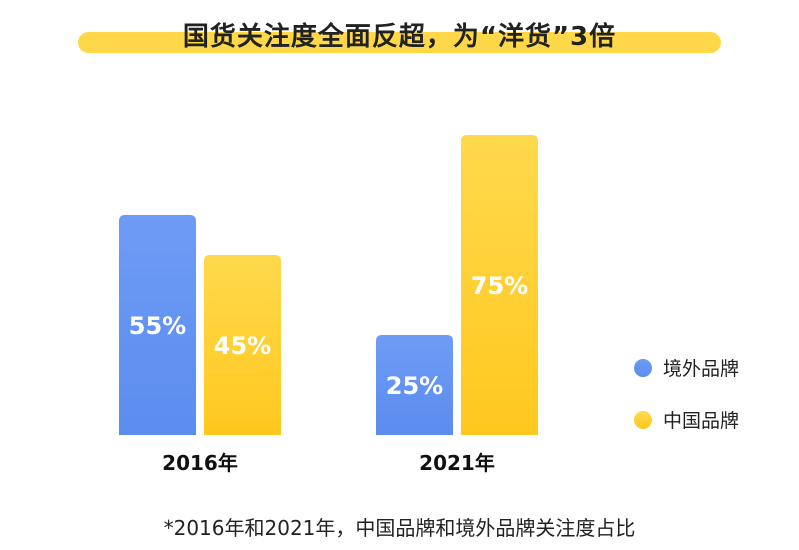 The height and width of the screenshot is (550, 799). Describe the element at coordinates (399, 528) in the screenshot. I see `chart-footnote: *2016年和2021年，中国品牌和境外品牌关注度占比` at that location.